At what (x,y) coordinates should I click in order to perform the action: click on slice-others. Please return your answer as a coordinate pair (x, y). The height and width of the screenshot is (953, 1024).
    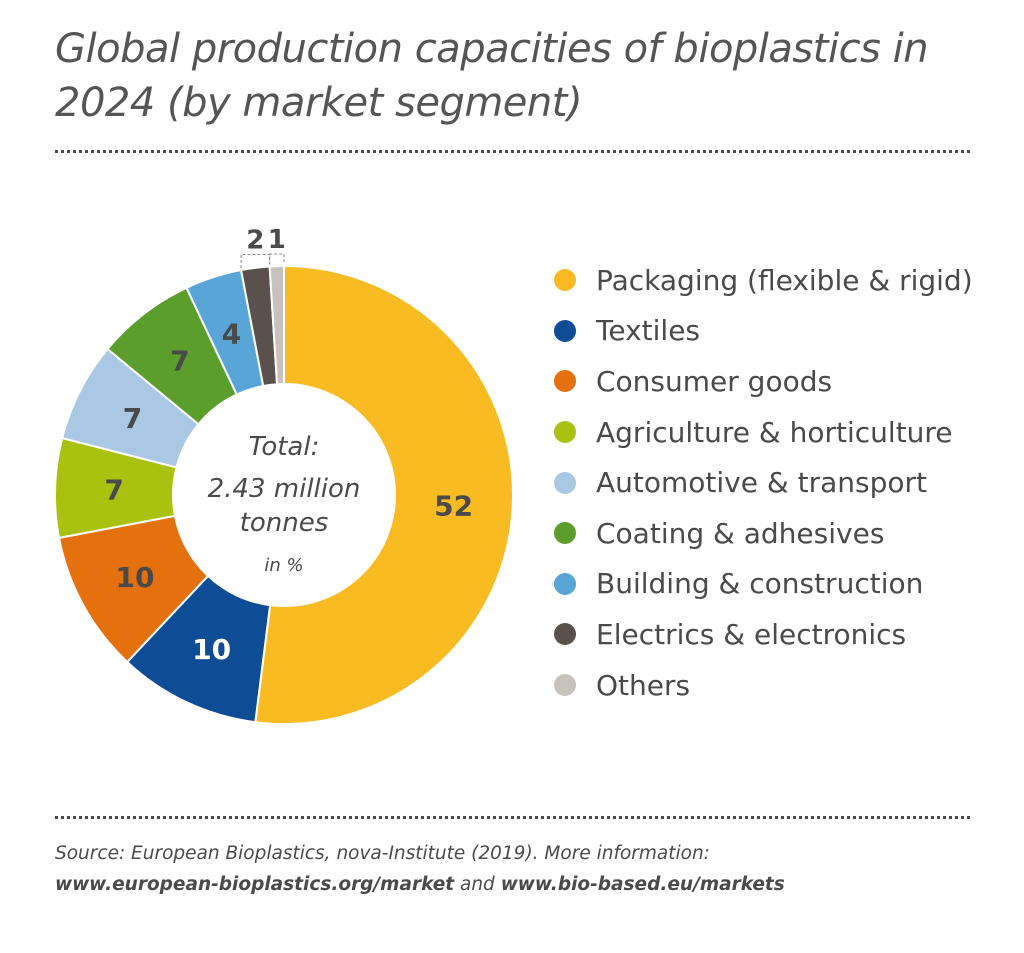
    Looking at the image, I should click on (276, 325).